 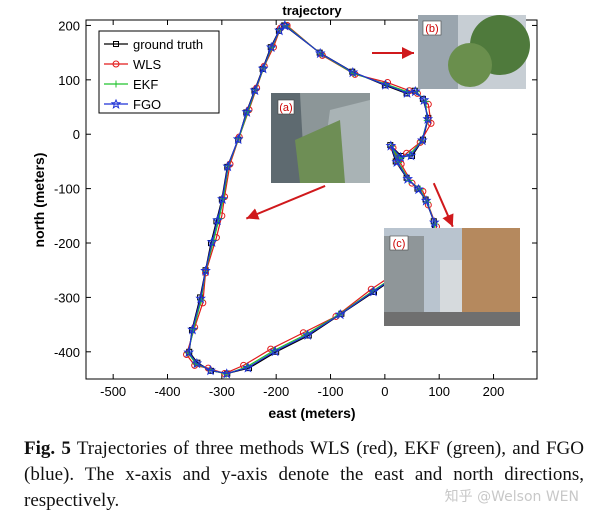 What do you see at coordinates (39, 200) in the screenshot?
I see `y-axis-label: north (meters)` at bounding box center [39, 200].